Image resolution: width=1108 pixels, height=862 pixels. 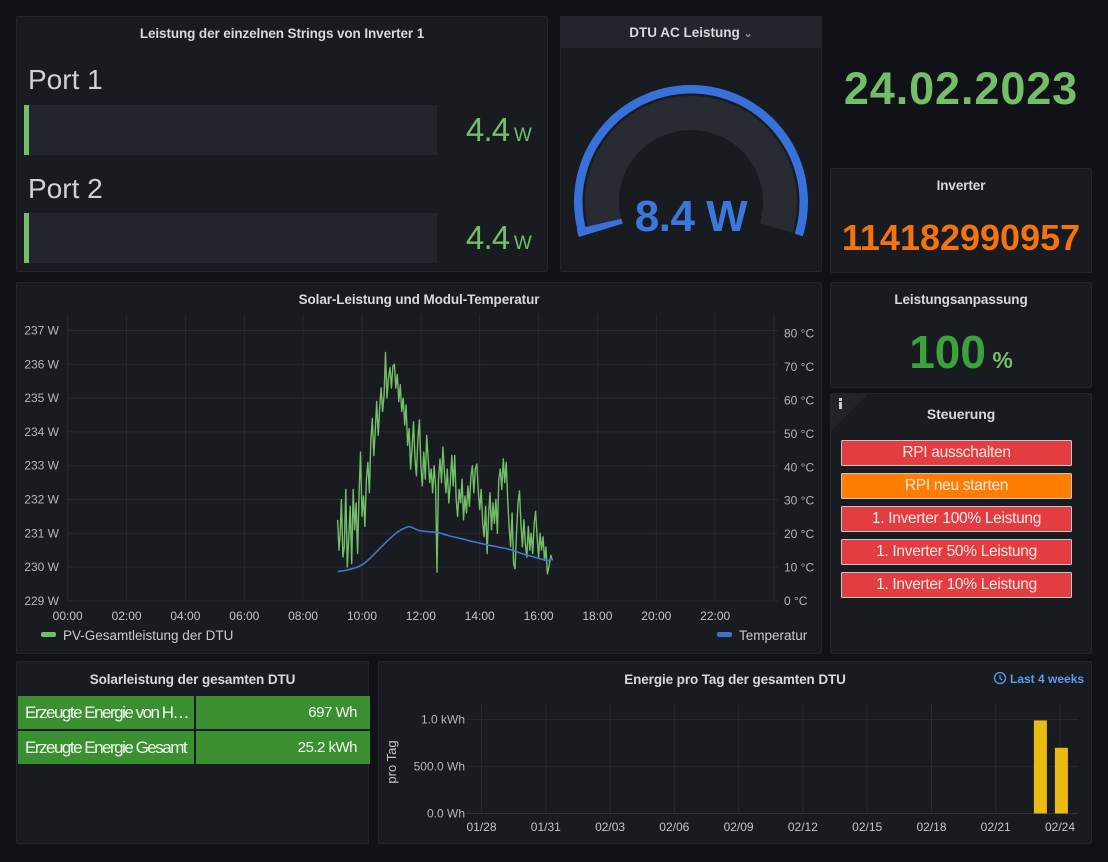 What do you see at coordinates (41, 601) in the screenshot?
I see `svg-text: 229 W` at bounding box center [41, 601].